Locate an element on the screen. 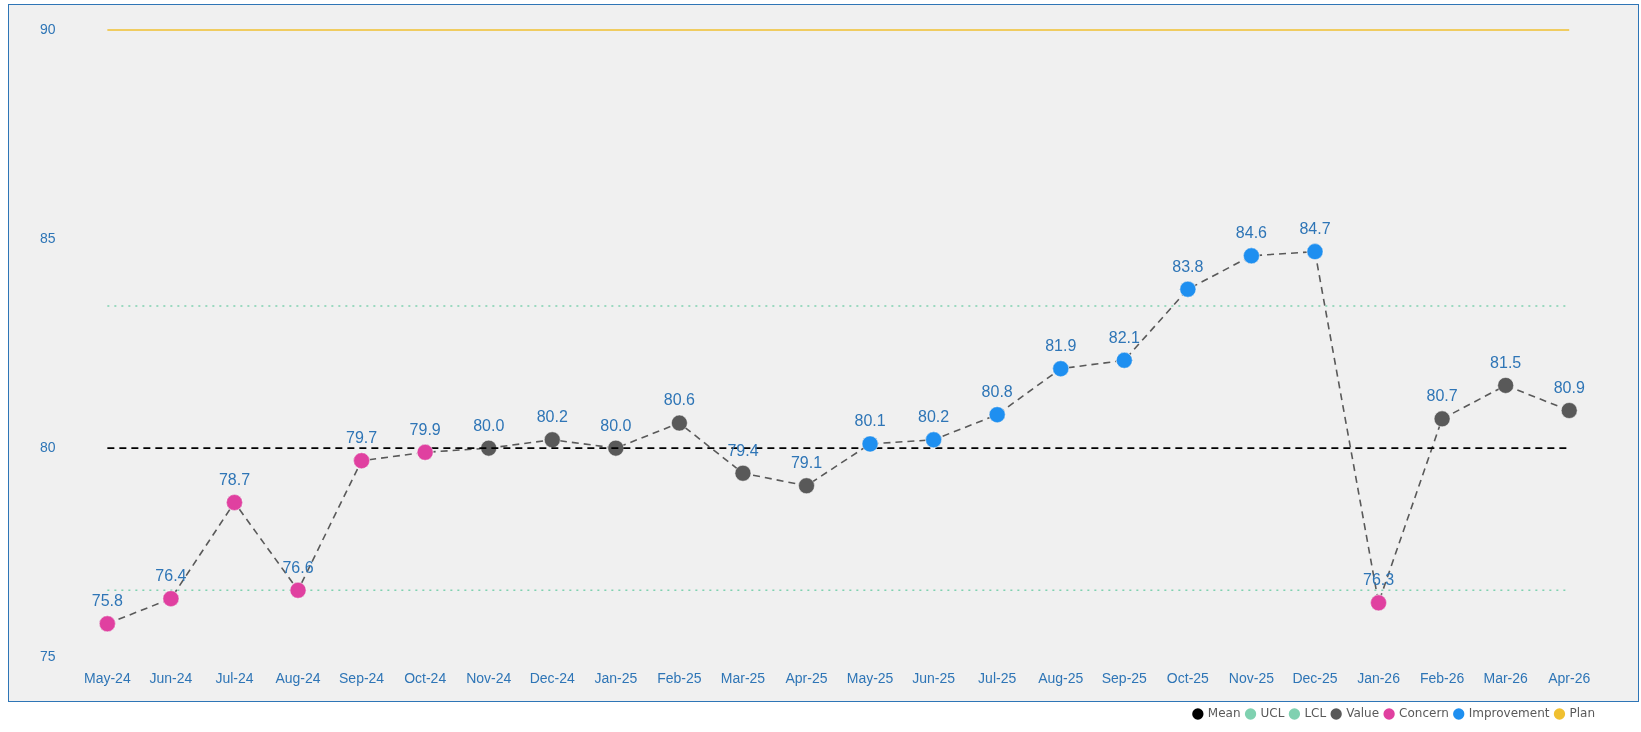 This screenshot has height=732, width=1641. x-tick-label: Apr-25 is located at coordinates (806, 678).